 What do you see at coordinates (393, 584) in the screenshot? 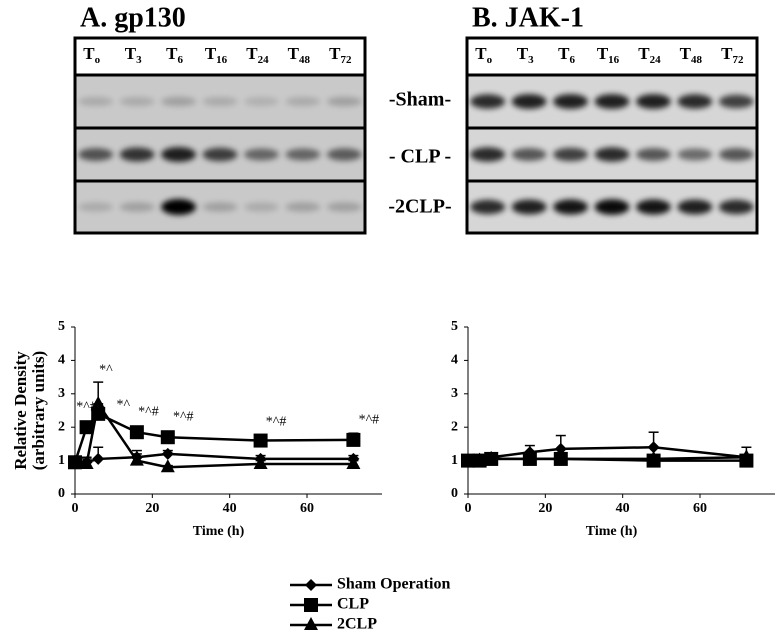
I see `legend-label: Sham Operation` at bounding box center [393, 584].